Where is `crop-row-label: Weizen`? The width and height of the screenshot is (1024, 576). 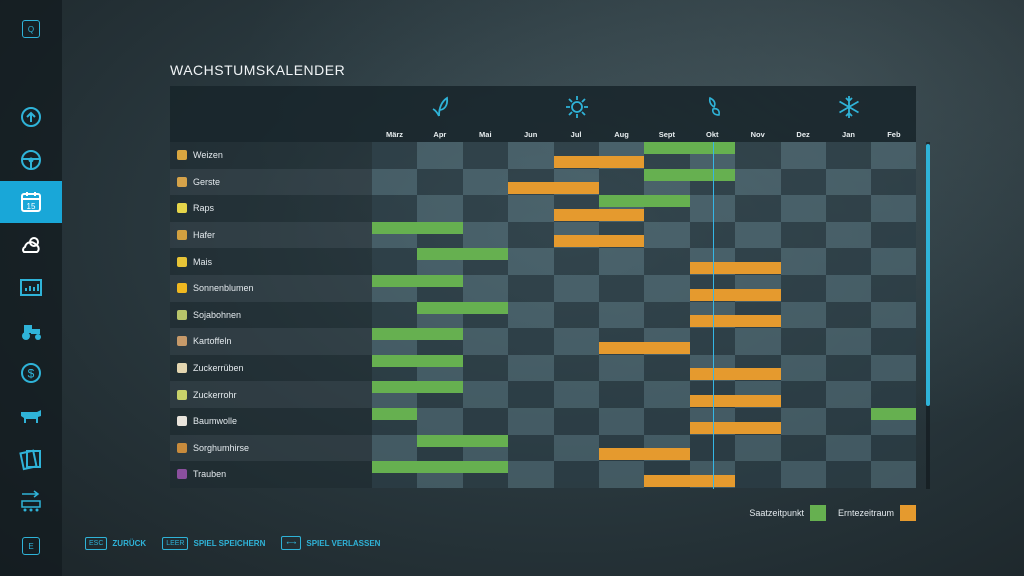 crop-row-label: Weizen is located at coordinates (271, 155).